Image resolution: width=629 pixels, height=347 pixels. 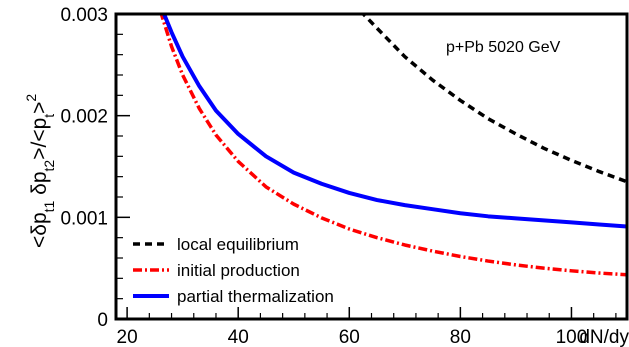 What do you see at coordinates (349, 337) in the screenshot?
I see `x-tick-label: 60` at bounding box center [349, 337].